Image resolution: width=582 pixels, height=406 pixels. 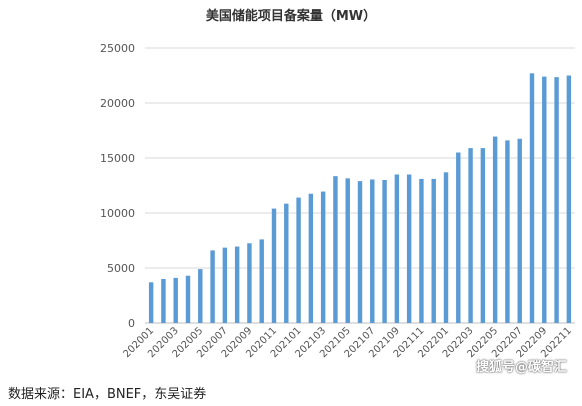 What do you see at coordinates (117, 48) in the screenshot?
I see `y-tick-label: 25000` at bounding box center [117, 48].